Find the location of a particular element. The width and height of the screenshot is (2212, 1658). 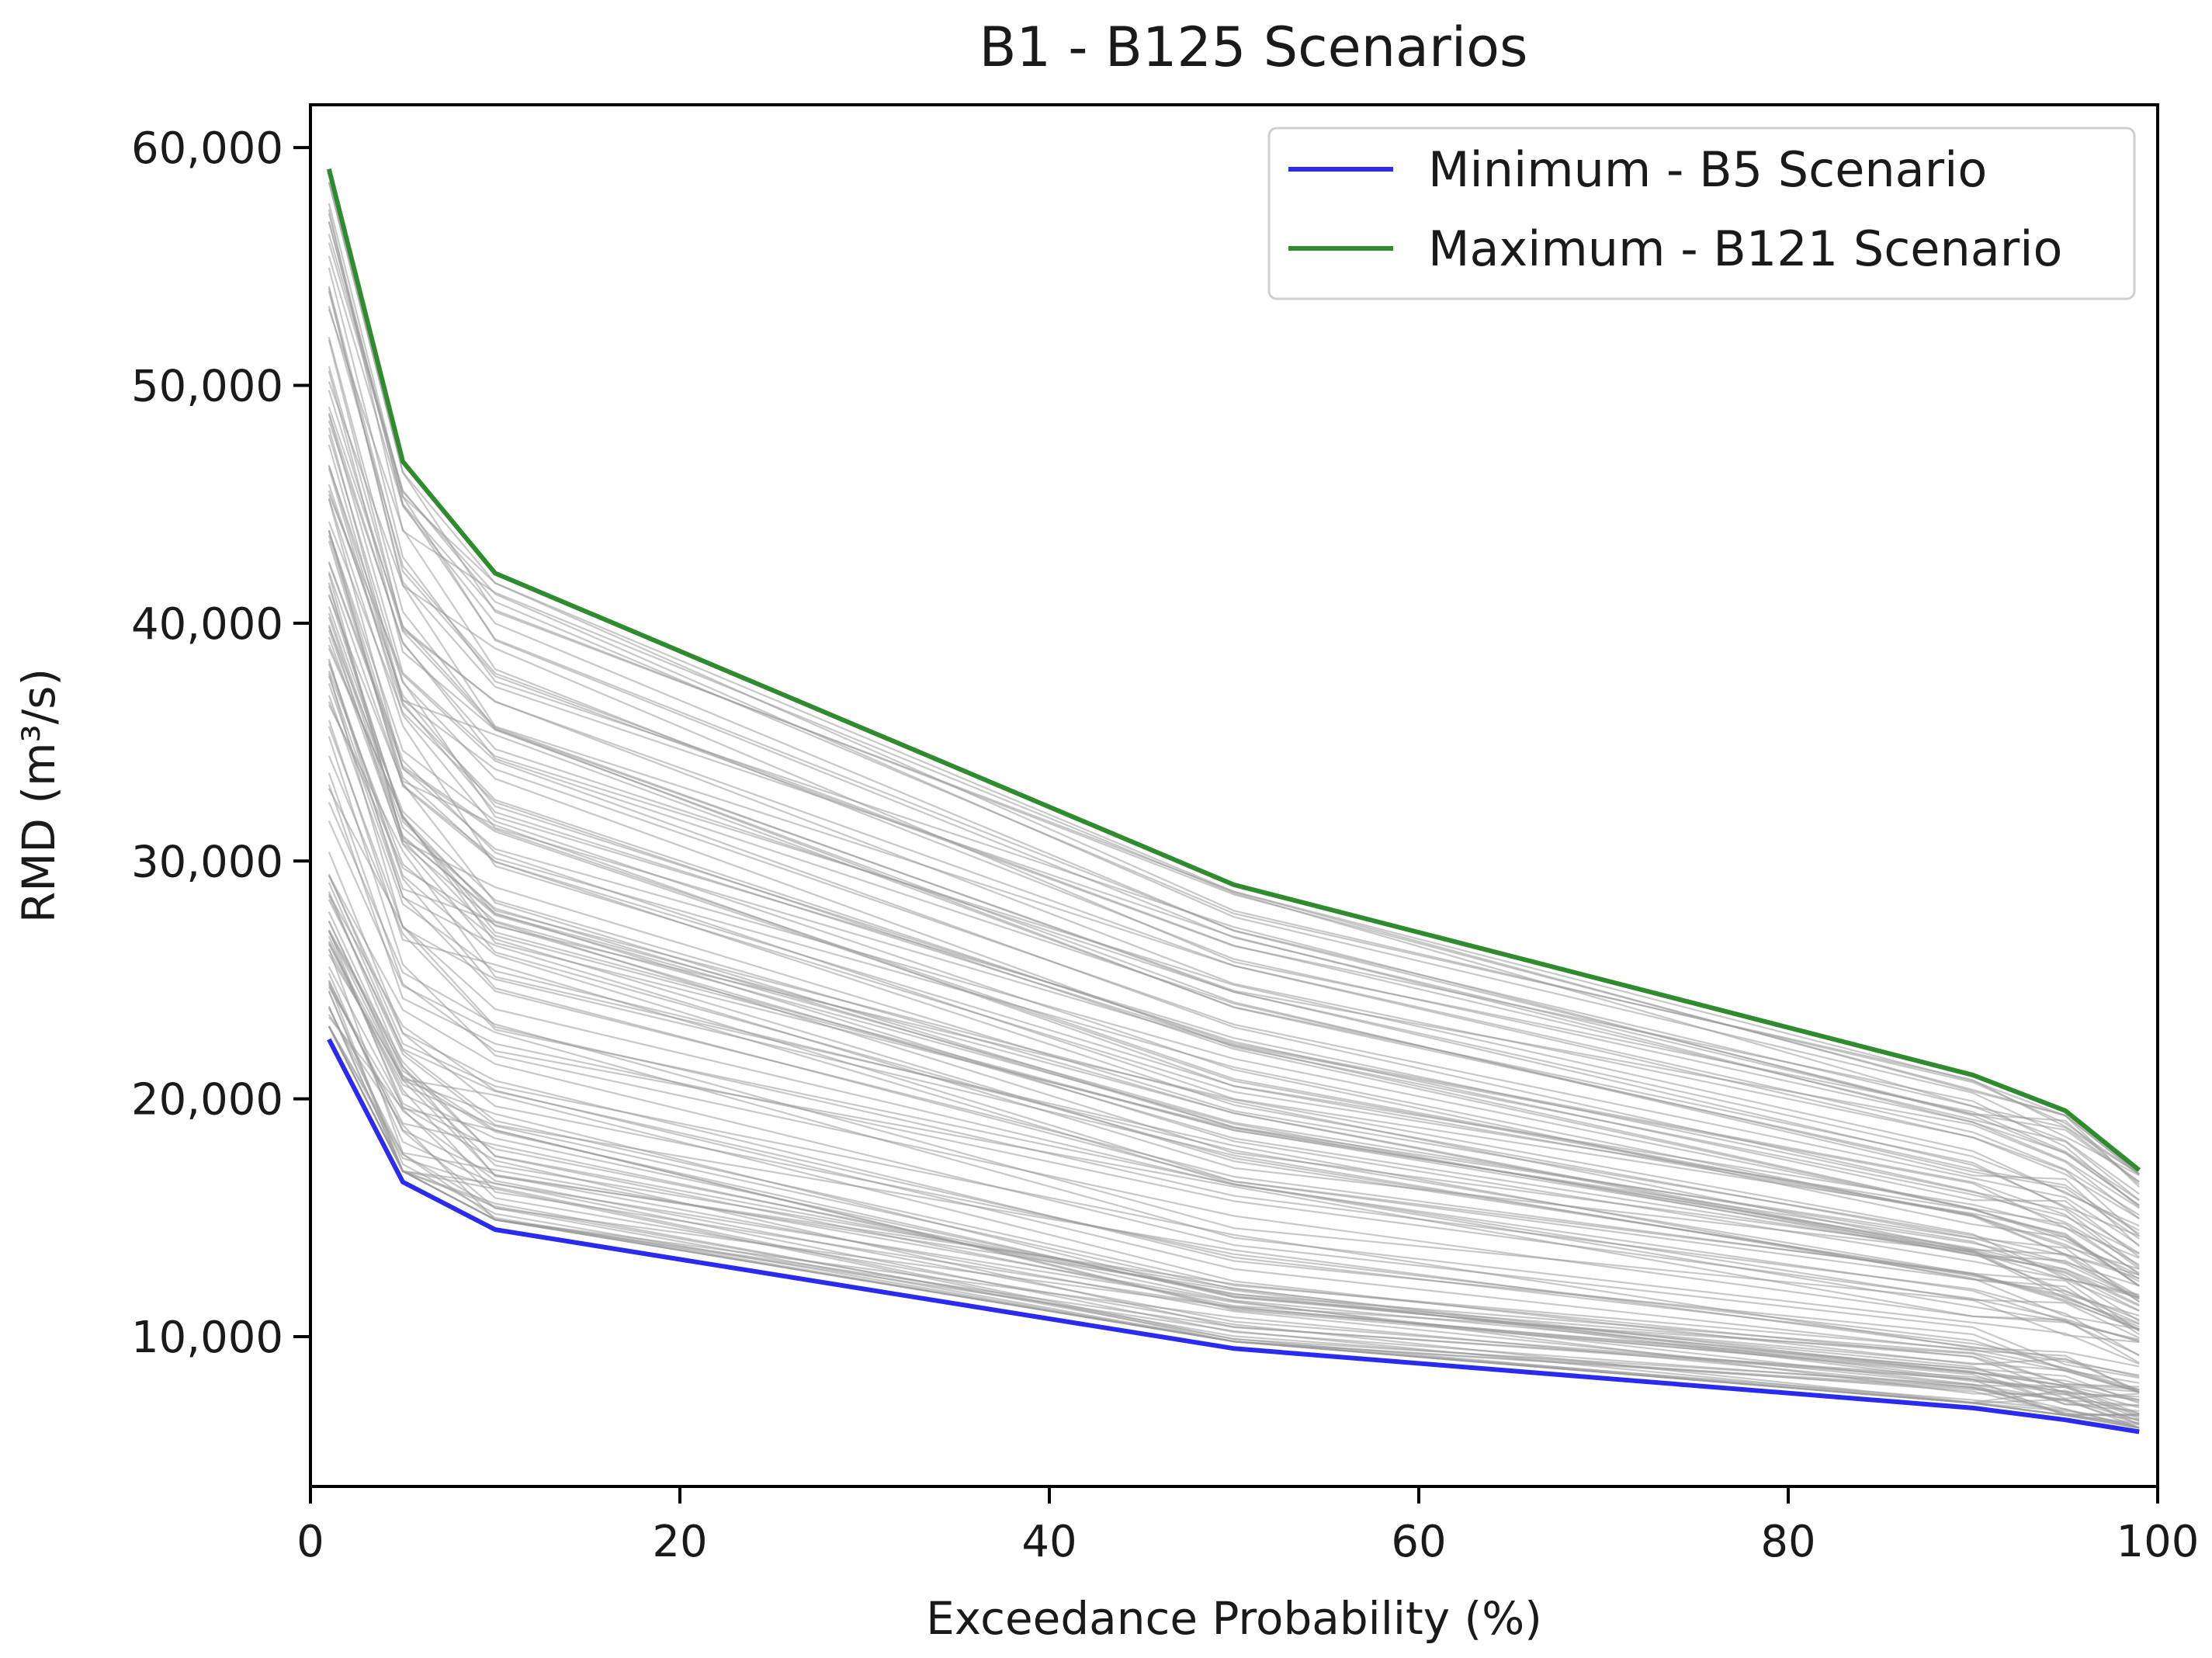

x-tick-label: 80 is located at coordinates (1787, 1542).